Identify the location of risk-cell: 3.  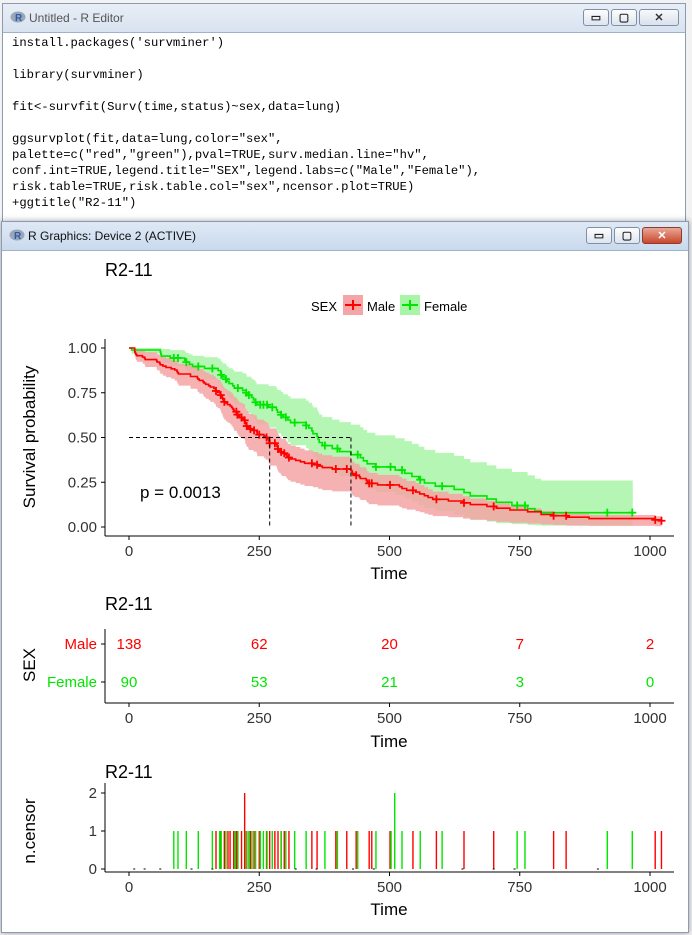
(520, 682).